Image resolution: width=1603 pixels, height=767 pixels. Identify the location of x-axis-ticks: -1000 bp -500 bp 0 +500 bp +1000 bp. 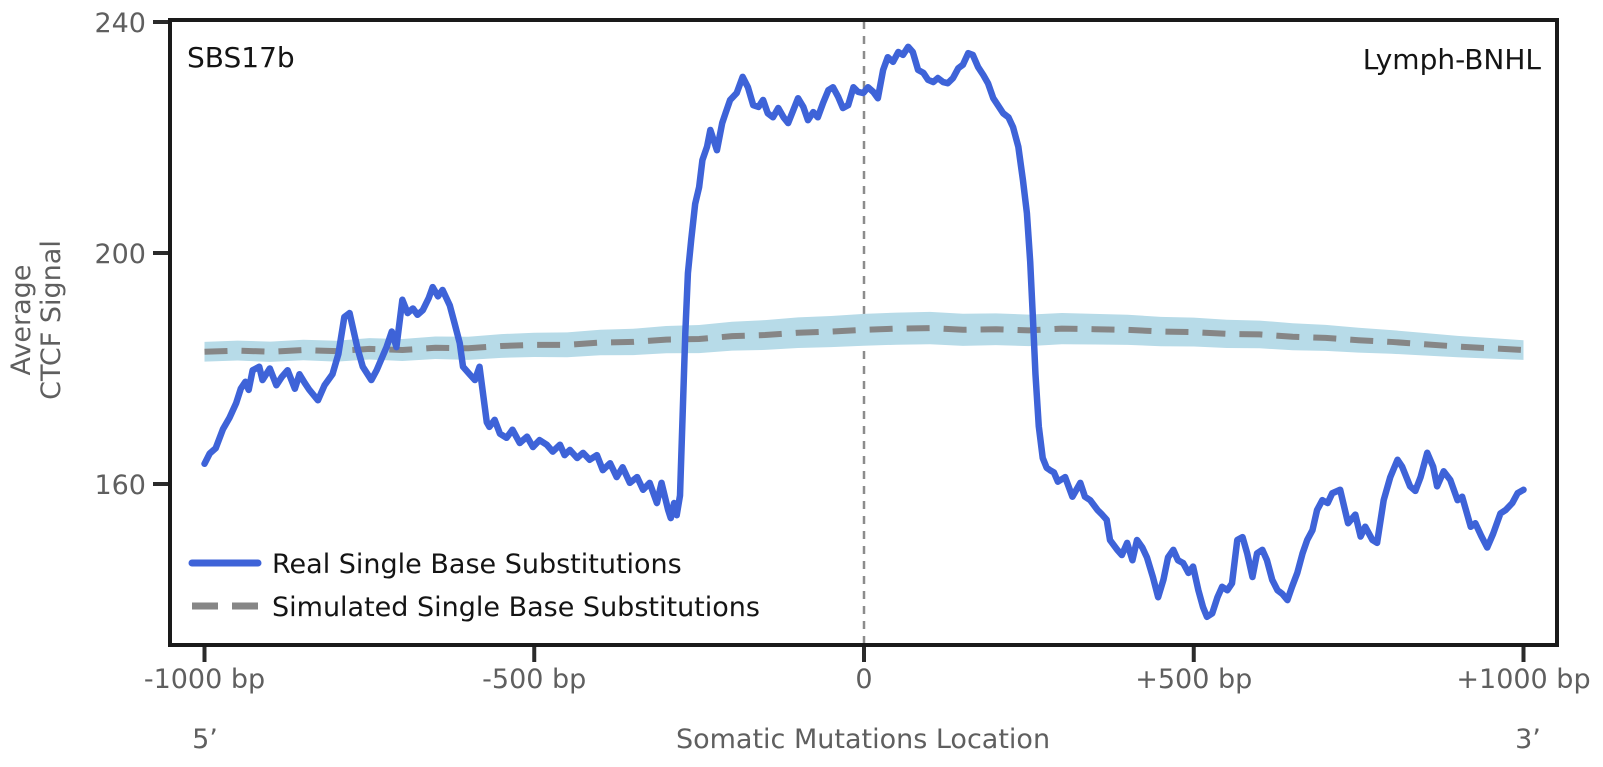
(867, 670).